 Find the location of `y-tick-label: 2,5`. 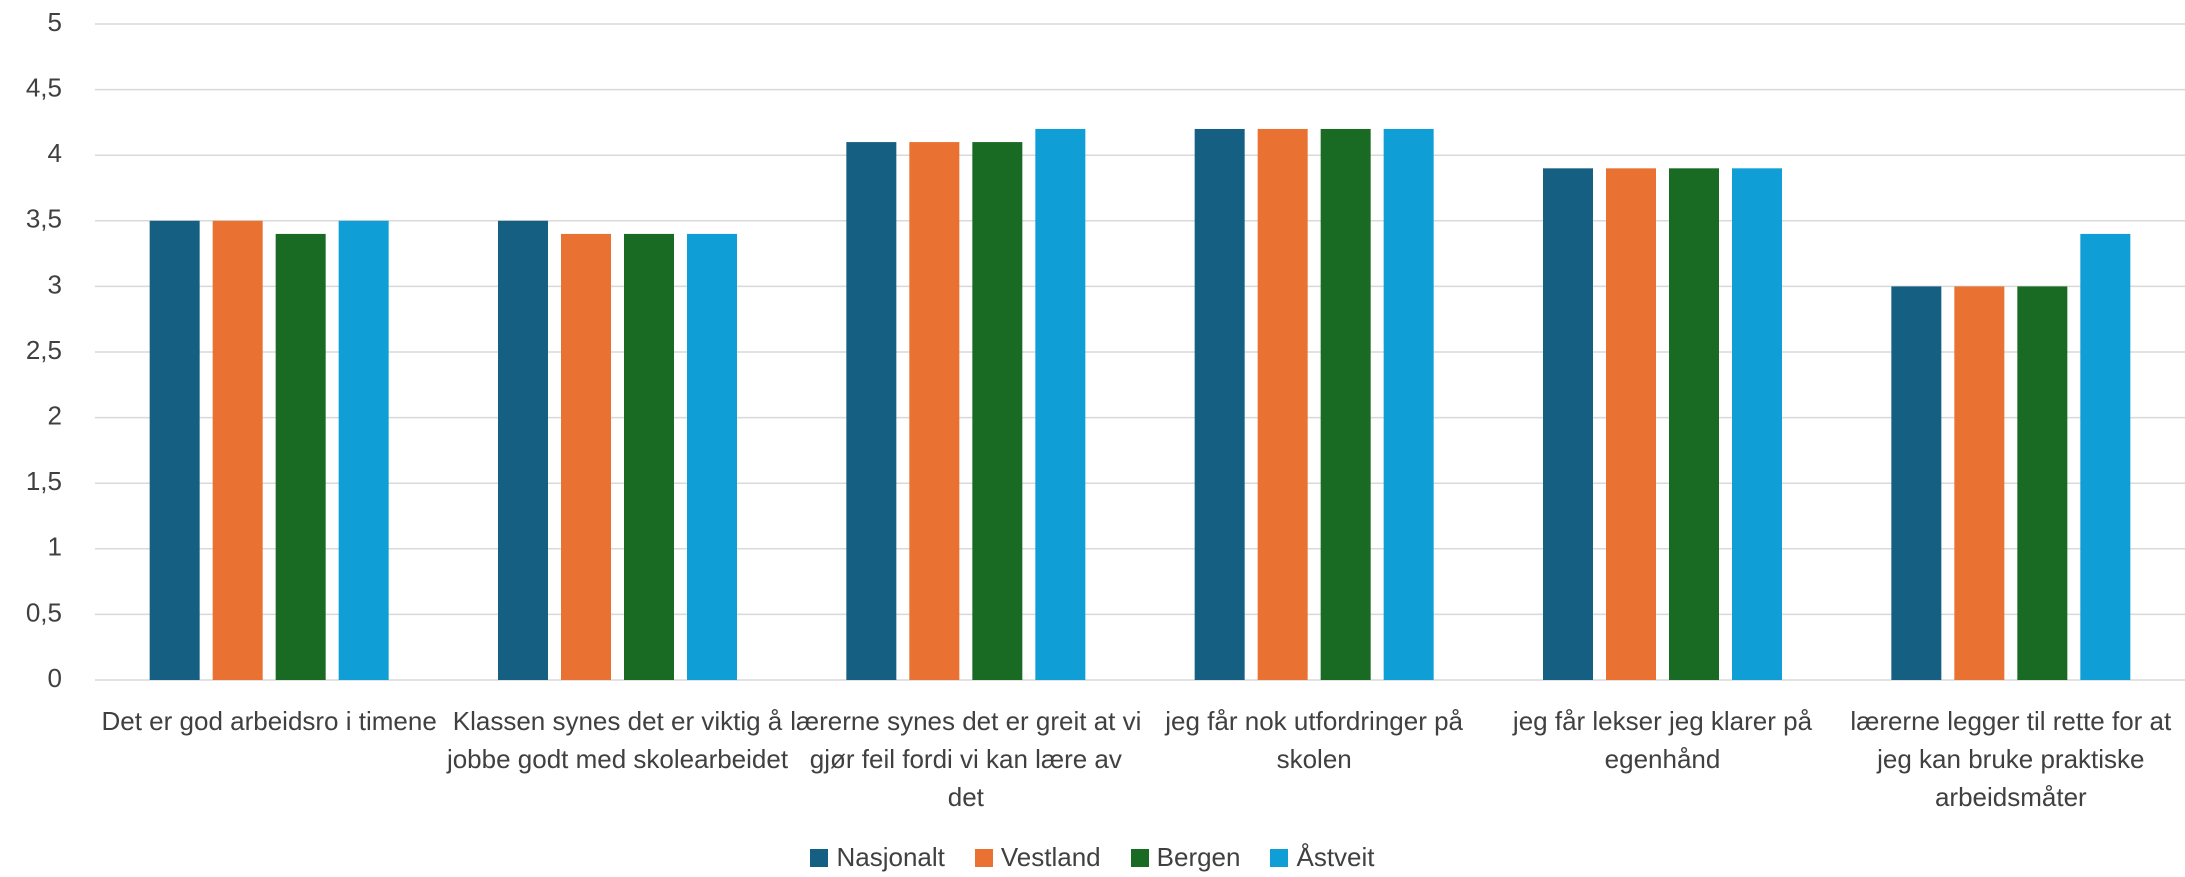

y-tick-label: 2,5 is located at coordinates (44, 350).